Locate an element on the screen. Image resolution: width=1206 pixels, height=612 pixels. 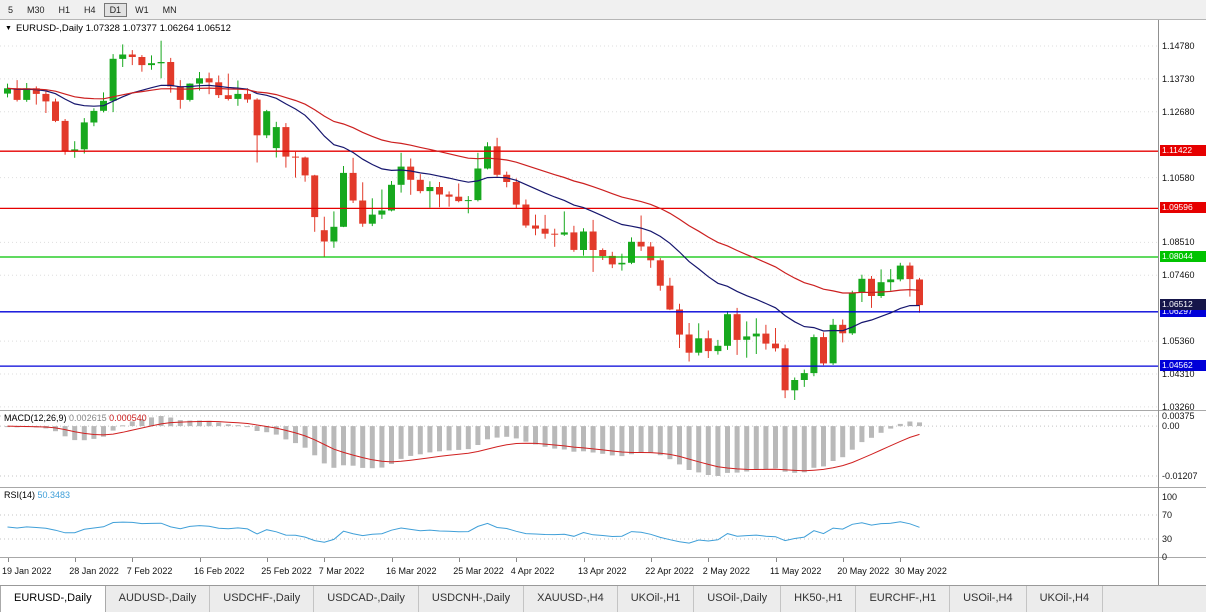
price-axis-label: 1.07460 is located at coordinates (1178, 275).